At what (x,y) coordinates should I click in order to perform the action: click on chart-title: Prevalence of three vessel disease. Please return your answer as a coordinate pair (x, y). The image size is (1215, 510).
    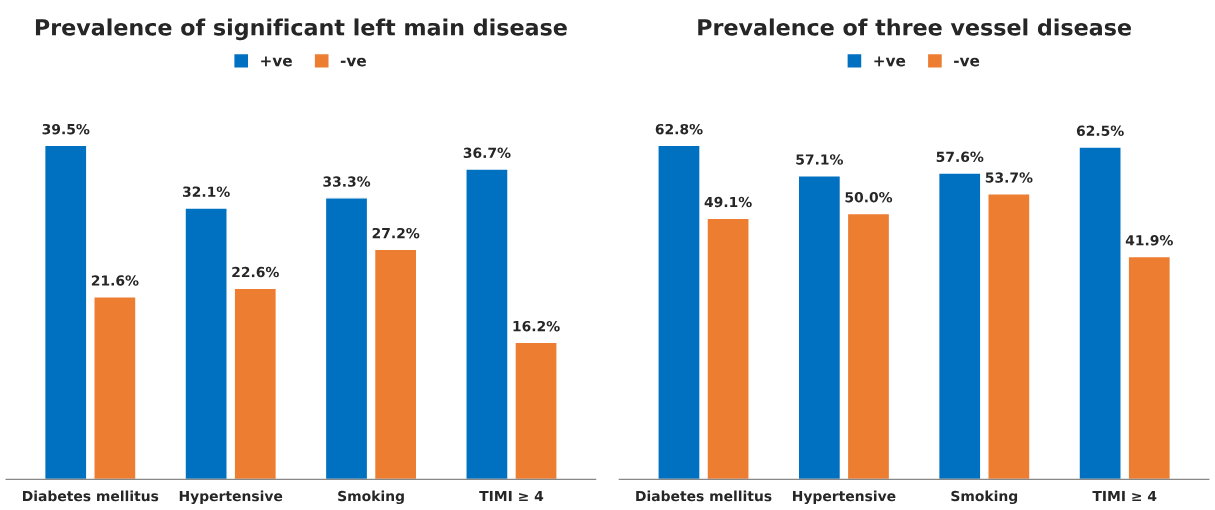
    Looking at the image, I should click on (914, 27).